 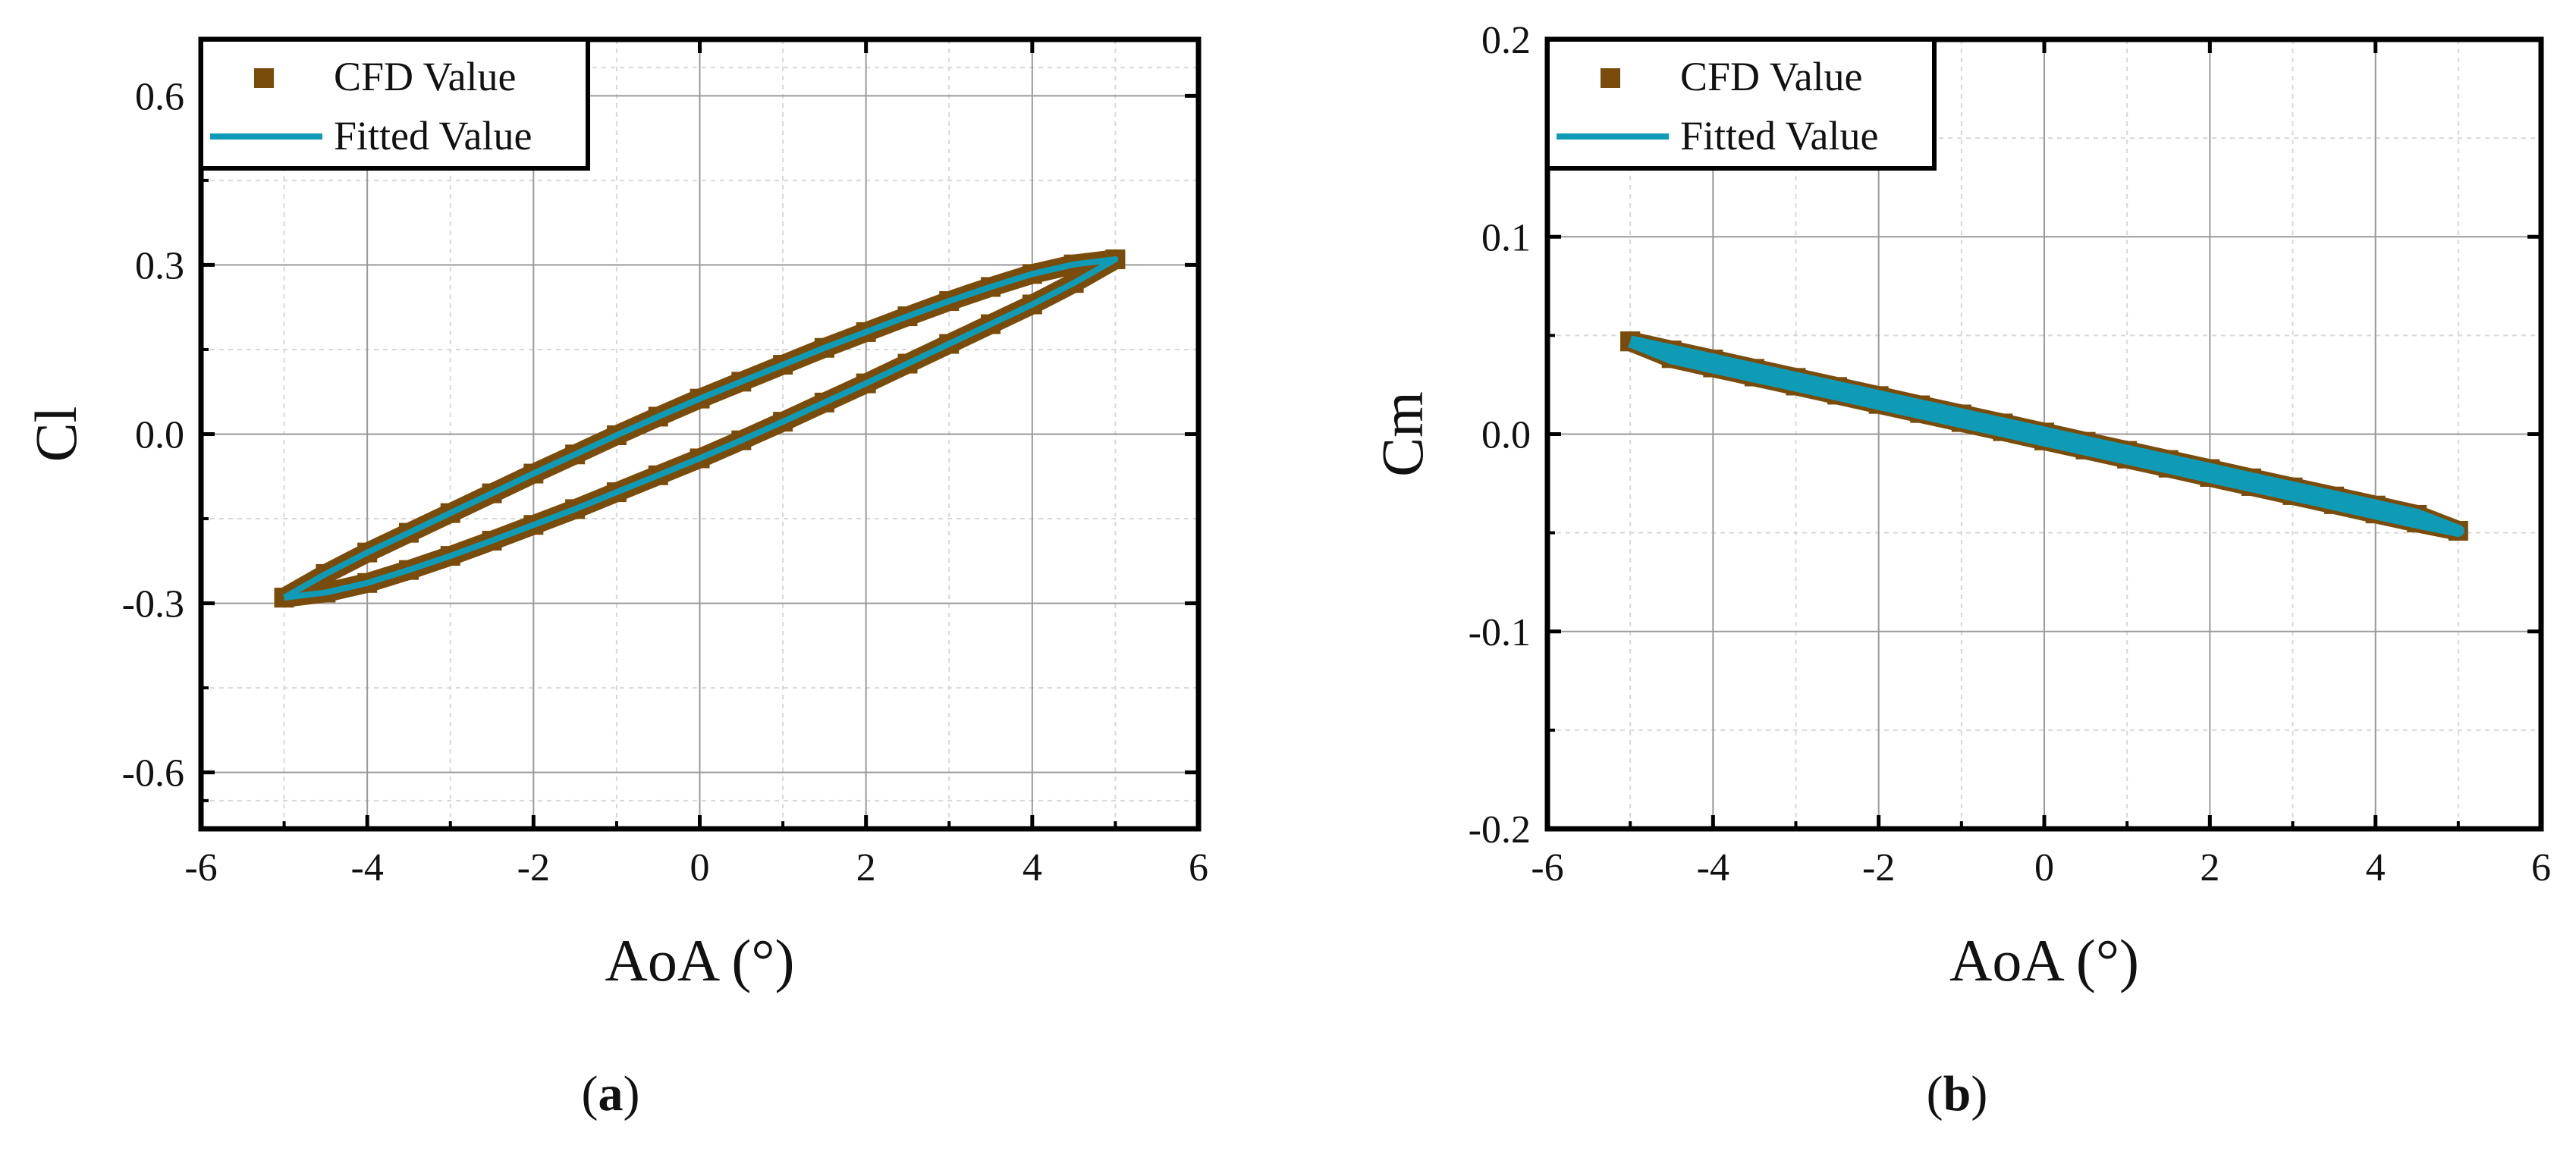 What do you see at coordinates (153, 774) in the screenshot?
I see `y-tick-label: -0.6` at bounding box center [153, 774].